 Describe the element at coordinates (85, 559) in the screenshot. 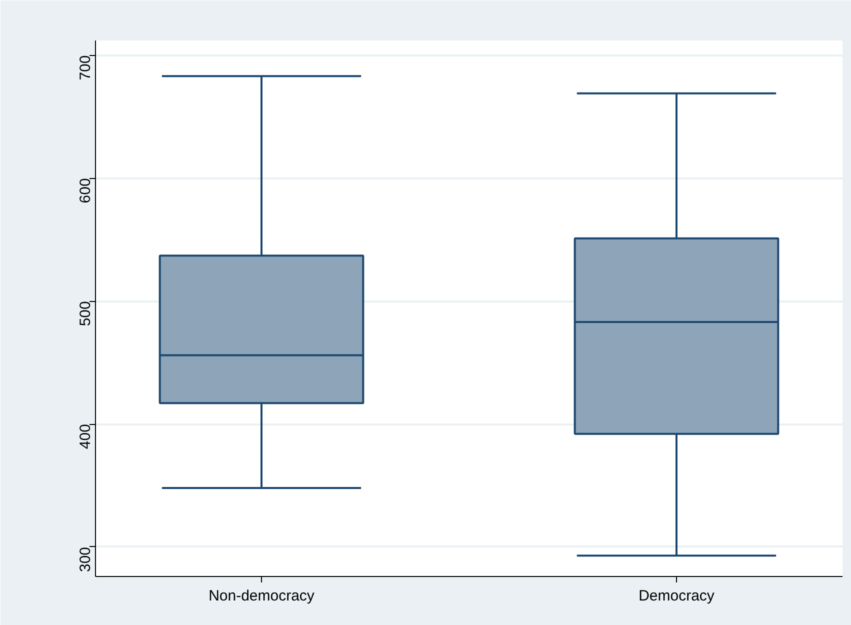

I see `y-tick-label: 300` at that location.